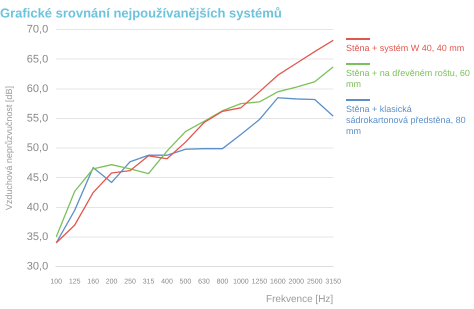 The width and height of the screenshot is (474, 309). What do you see at coordinates (37, 59) in the screenshot?
I see `y-tick-label: 65,0` at bounding box center [37, 59].